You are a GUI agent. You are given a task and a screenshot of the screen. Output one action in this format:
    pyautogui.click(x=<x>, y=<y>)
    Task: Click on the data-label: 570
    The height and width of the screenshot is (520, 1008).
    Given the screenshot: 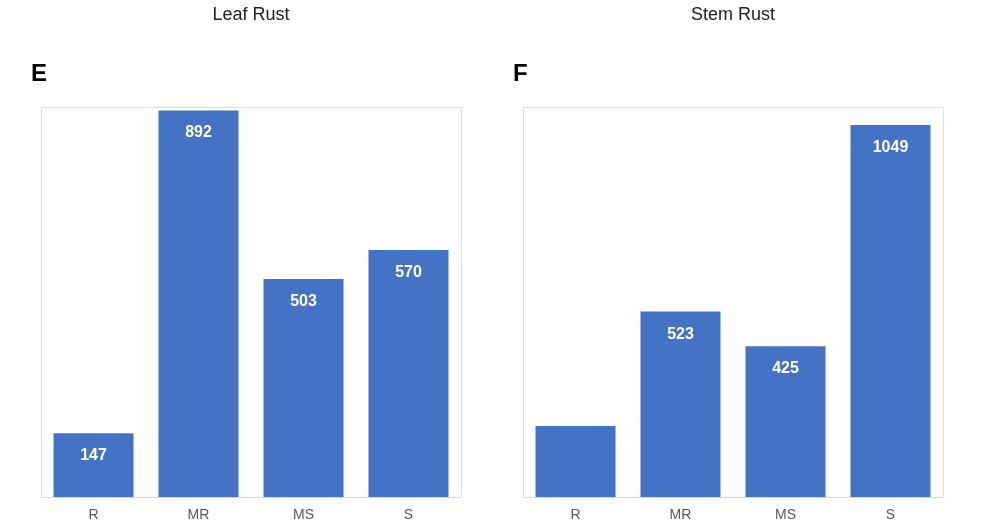 What is the action you would take?
    pyautogui.click(x=408, y=271)
    